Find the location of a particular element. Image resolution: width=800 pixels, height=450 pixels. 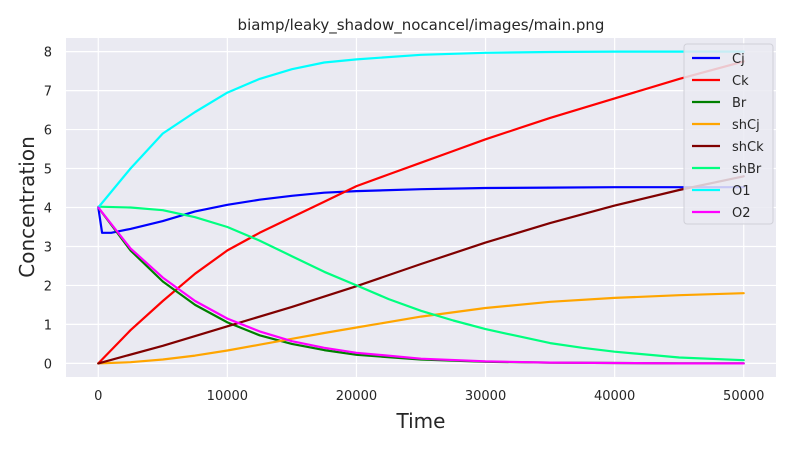

x-tick-label: 50000 is located at coordinates (743, 396).